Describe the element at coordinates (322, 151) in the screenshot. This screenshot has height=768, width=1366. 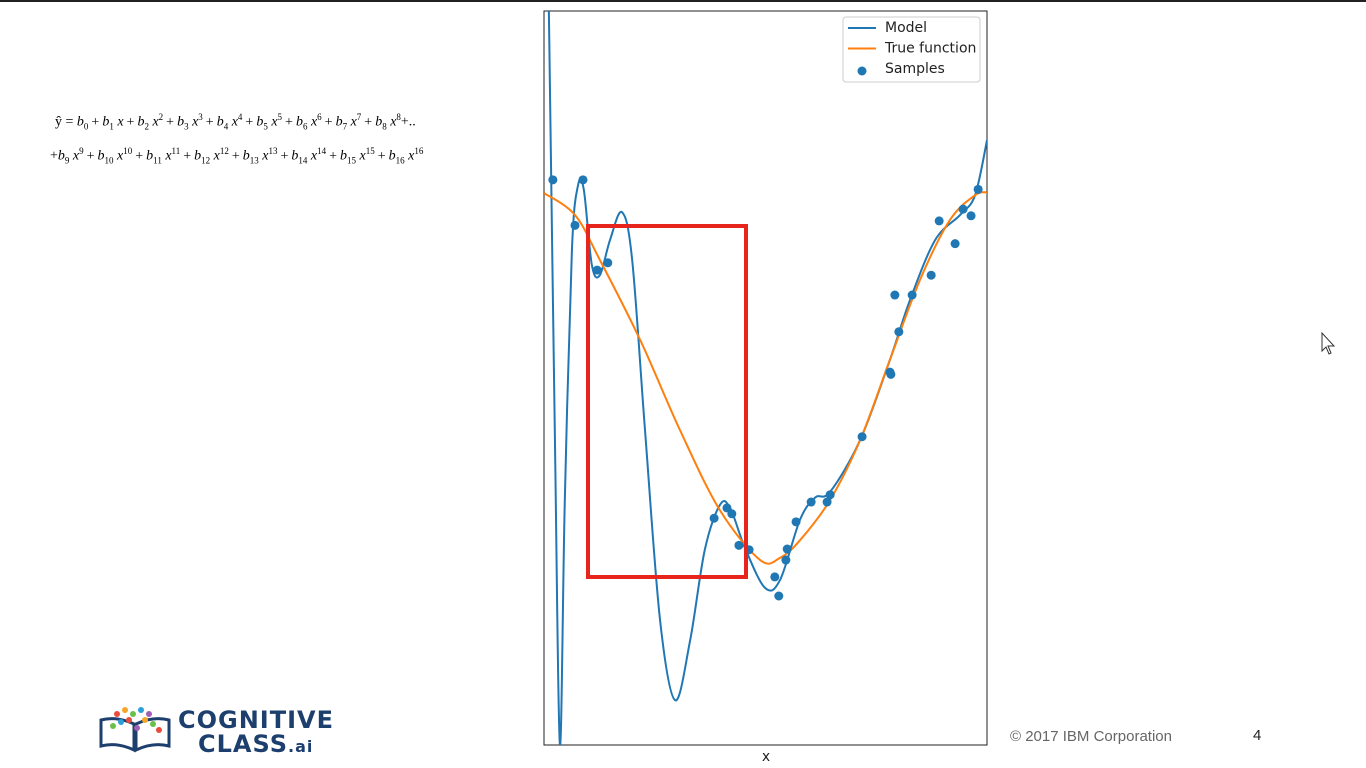
I see `exponent: 14` at that location.